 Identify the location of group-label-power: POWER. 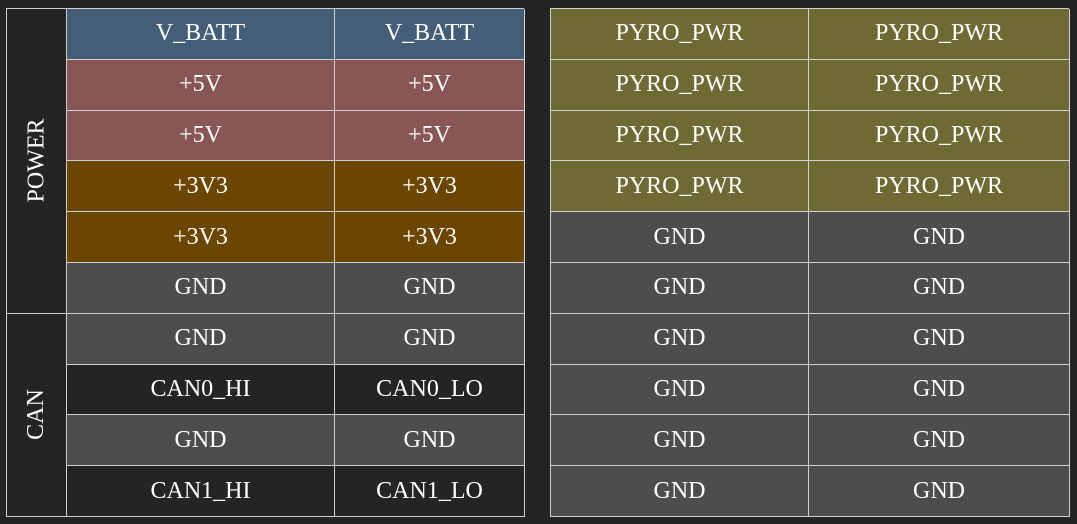
(37, 161).